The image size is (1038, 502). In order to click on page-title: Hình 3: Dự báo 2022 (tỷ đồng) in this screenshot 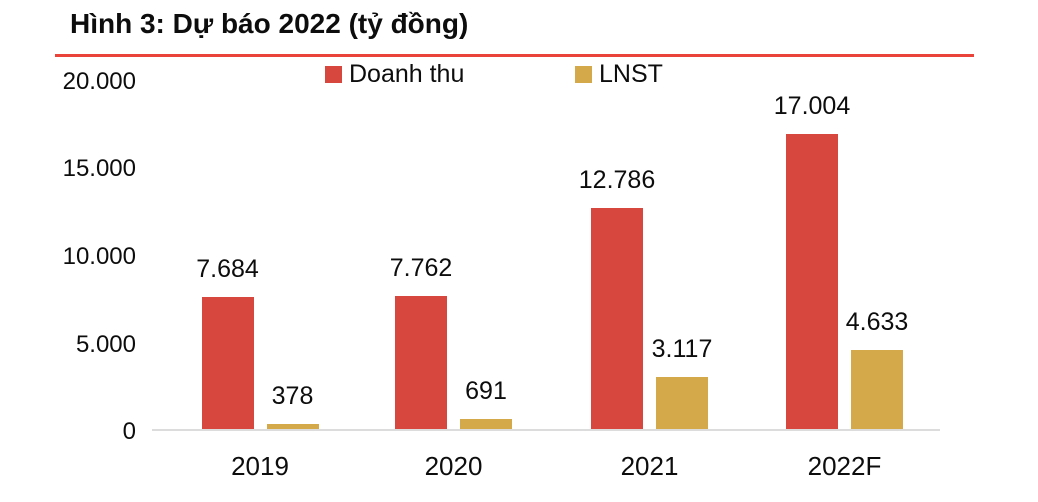, I will do `click(269, 23)`.